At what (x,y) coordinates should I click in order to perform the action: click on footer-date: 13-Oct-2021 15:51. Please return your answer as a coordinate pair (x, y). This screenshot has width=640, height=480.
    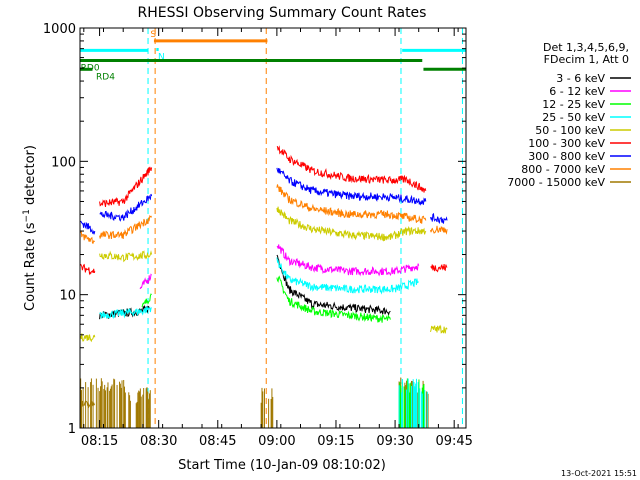
    Looking at the image, I should click on (599, 473).